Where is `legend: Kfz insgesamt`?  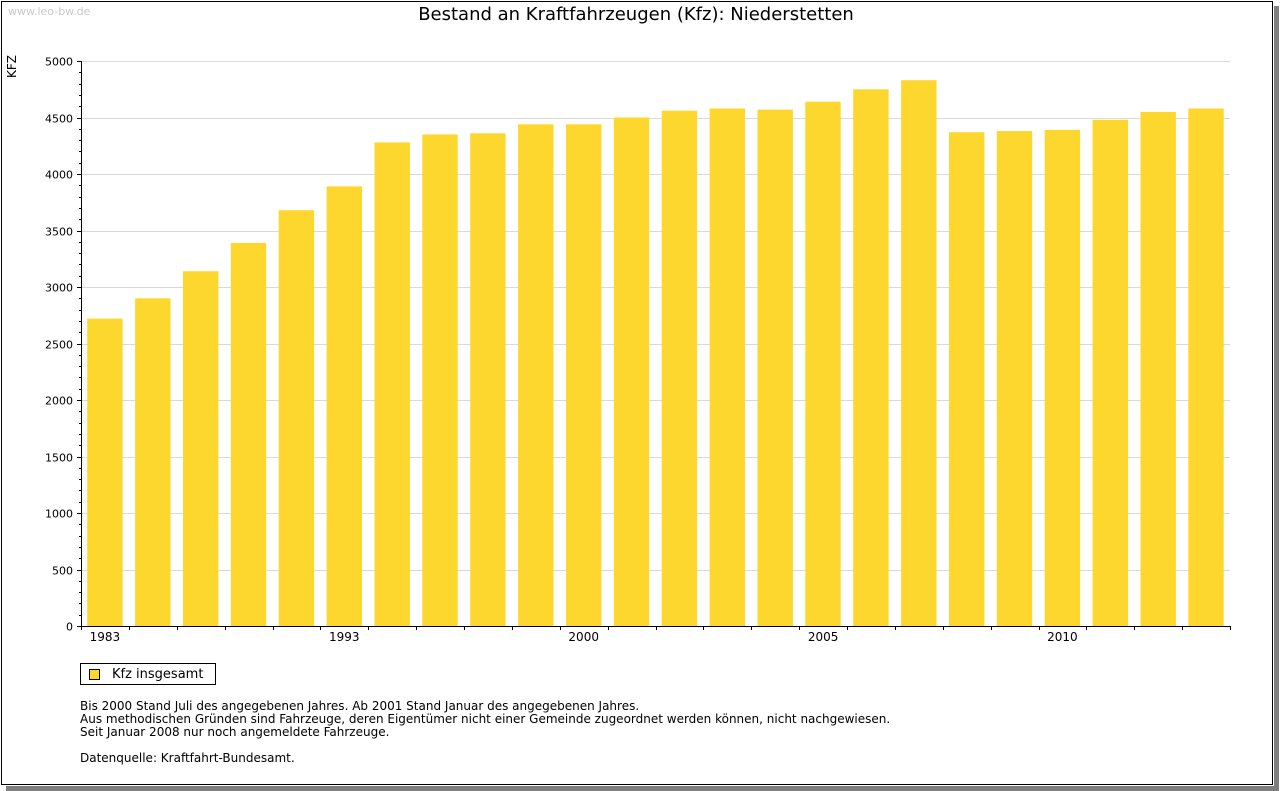 legend: Kfz insgesamt is located at coordinates (148, 674).